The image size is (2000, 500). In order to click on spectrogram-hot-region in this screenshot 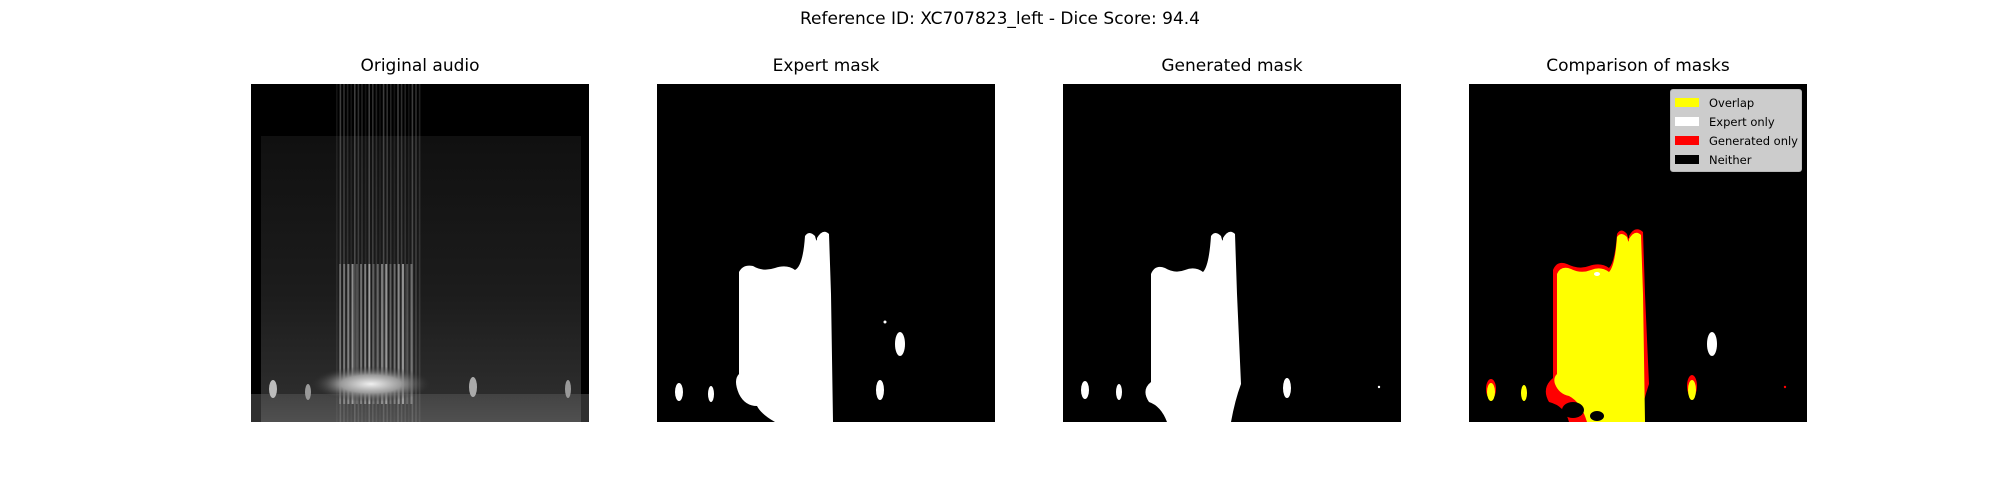, I will do `click(371, 384)`.